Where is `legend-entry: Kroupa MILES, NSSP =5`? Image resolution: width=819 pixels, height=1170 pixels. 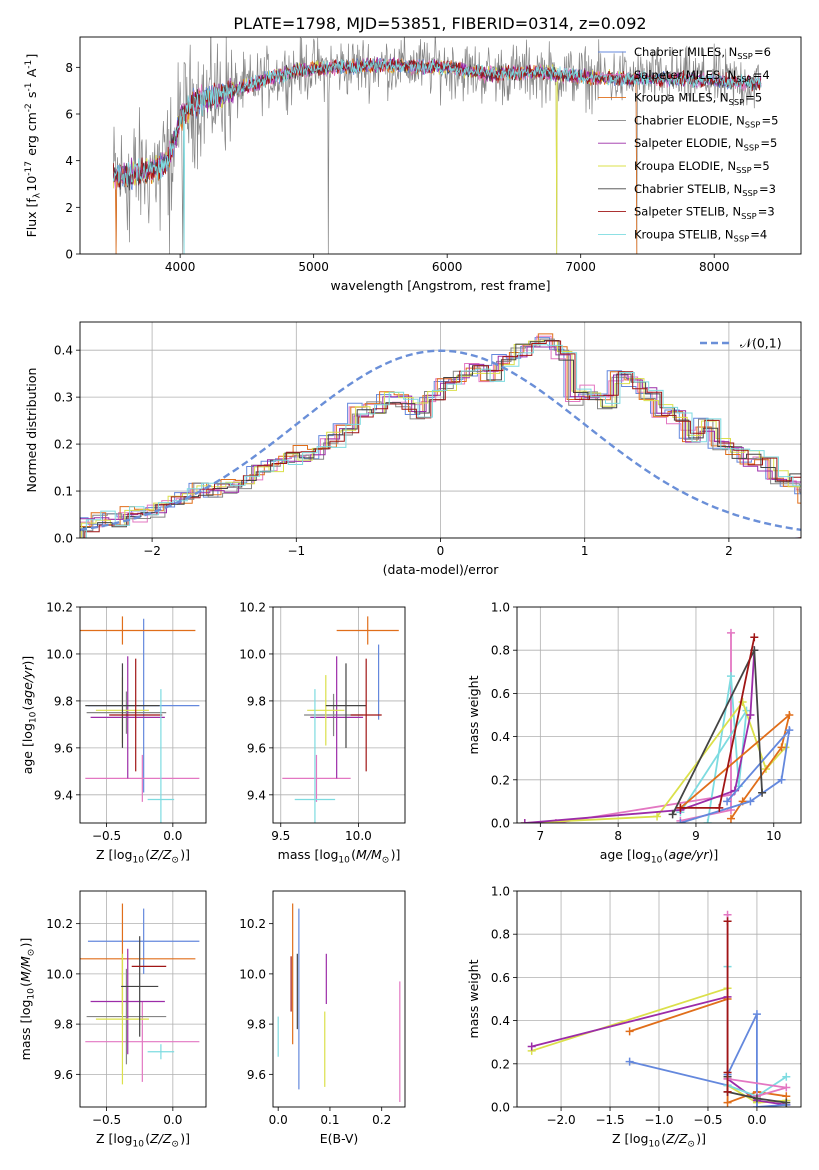 legend-entry: Kroupa MILES, NSSP =5 is located at coordinates (698, 99).